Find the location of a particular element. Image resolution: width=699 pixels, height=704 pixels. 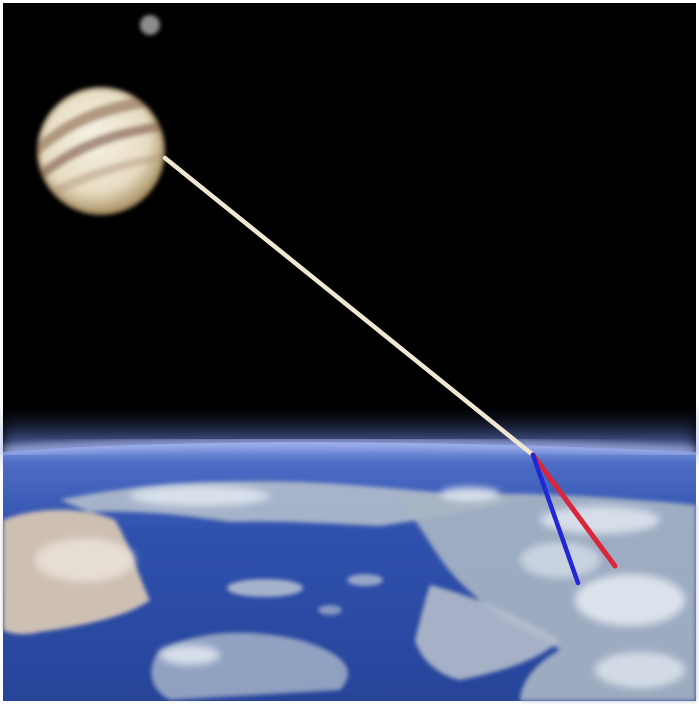

moon is located at coordinates (150, 25).